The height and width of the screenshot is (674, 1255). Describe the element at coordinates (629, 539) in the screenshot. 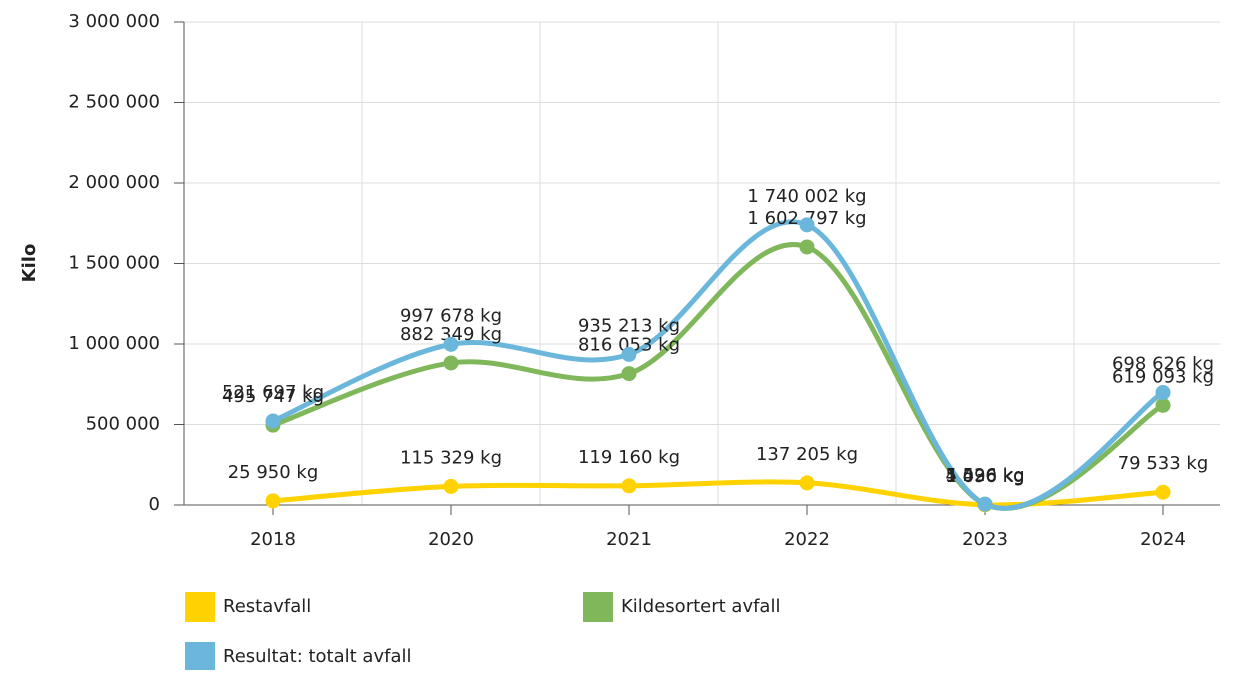

I see `x-tick-label: 2021` at that location.